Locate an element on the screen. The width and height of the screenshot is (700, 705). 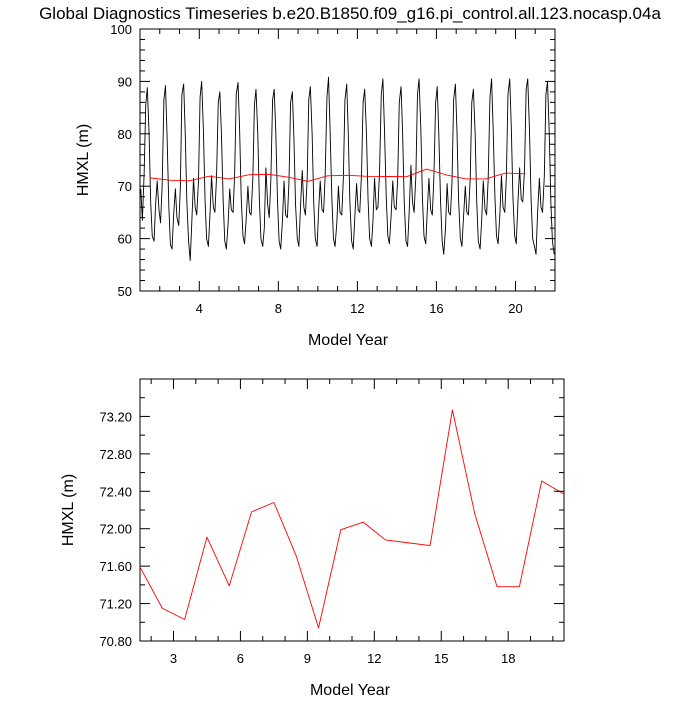
top-x-tick-label: 8 is located at coordinates (278, 308).